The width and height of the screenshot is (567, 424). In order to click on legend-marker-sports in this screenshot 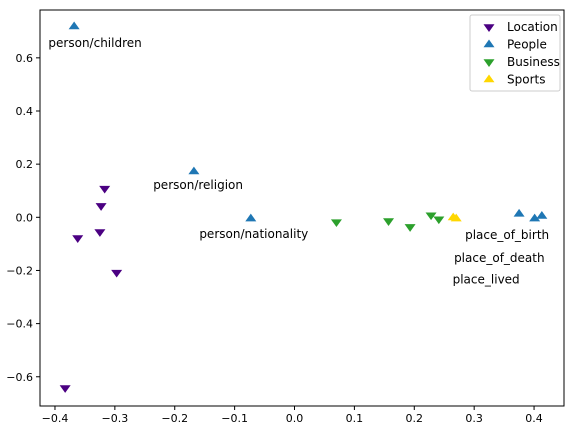, I will do `click(489, 78)`.